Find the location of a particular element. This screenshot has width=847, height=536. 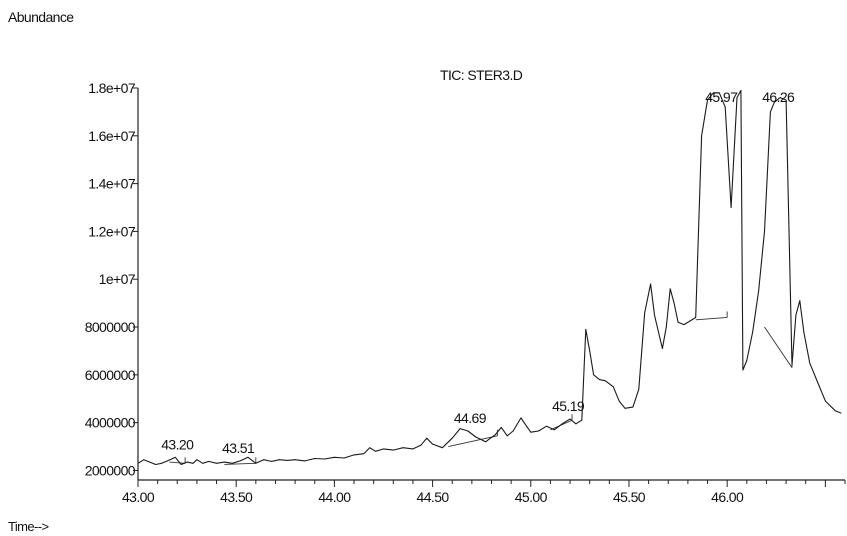

peak-label: 45.19 is located at coordinates (568, 406).